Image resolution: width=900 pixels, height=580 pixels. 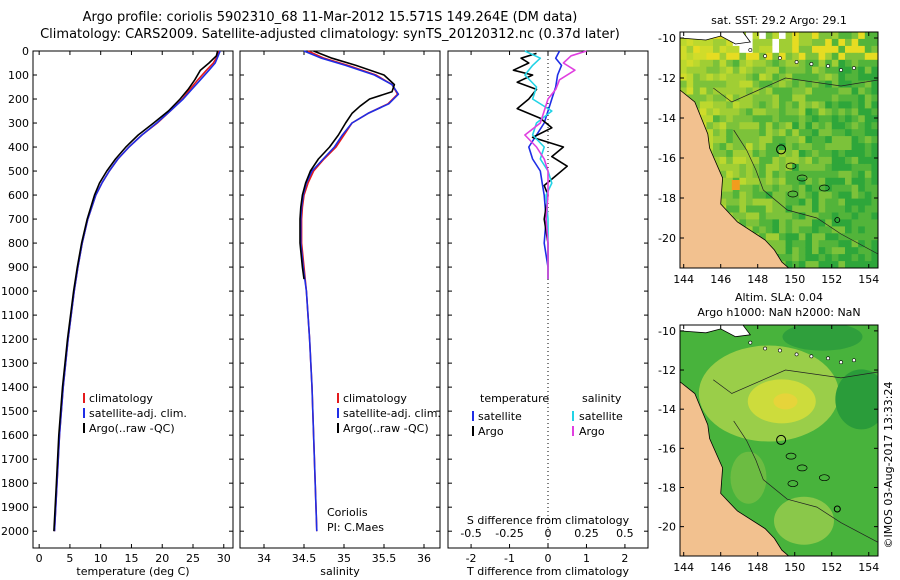 I want to click on x-tick-label: -1, so click(x=509, y=558).